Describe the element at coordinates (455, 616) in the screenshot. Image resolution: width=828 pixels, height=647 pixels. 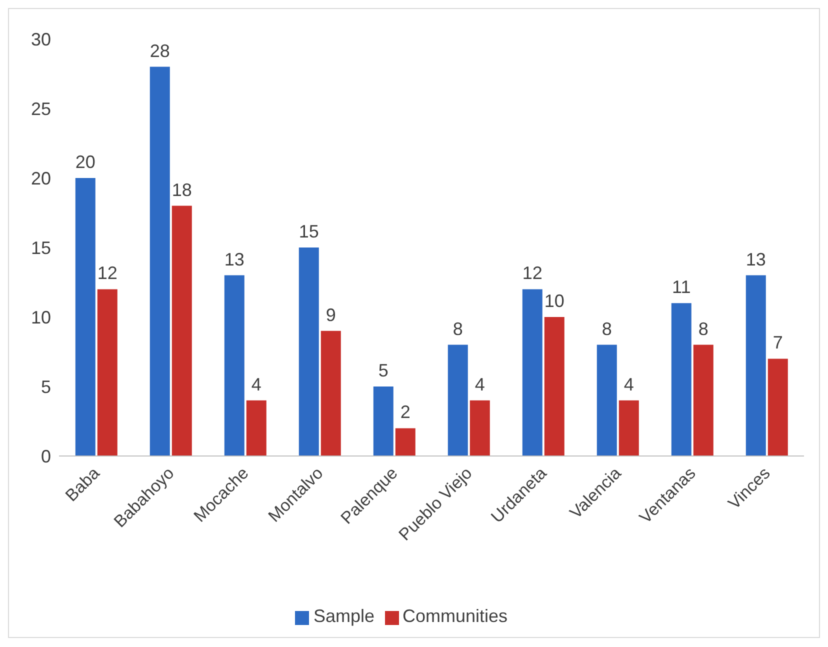
I see `legend-label: Communities` at that location.